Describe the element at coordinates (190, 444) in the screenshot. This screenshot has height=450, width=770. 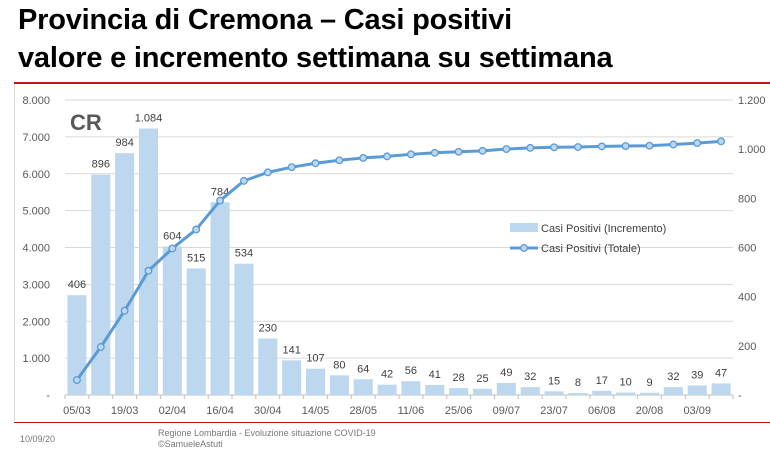
I see `footer-author: ©SamueleAstuti` at that location.